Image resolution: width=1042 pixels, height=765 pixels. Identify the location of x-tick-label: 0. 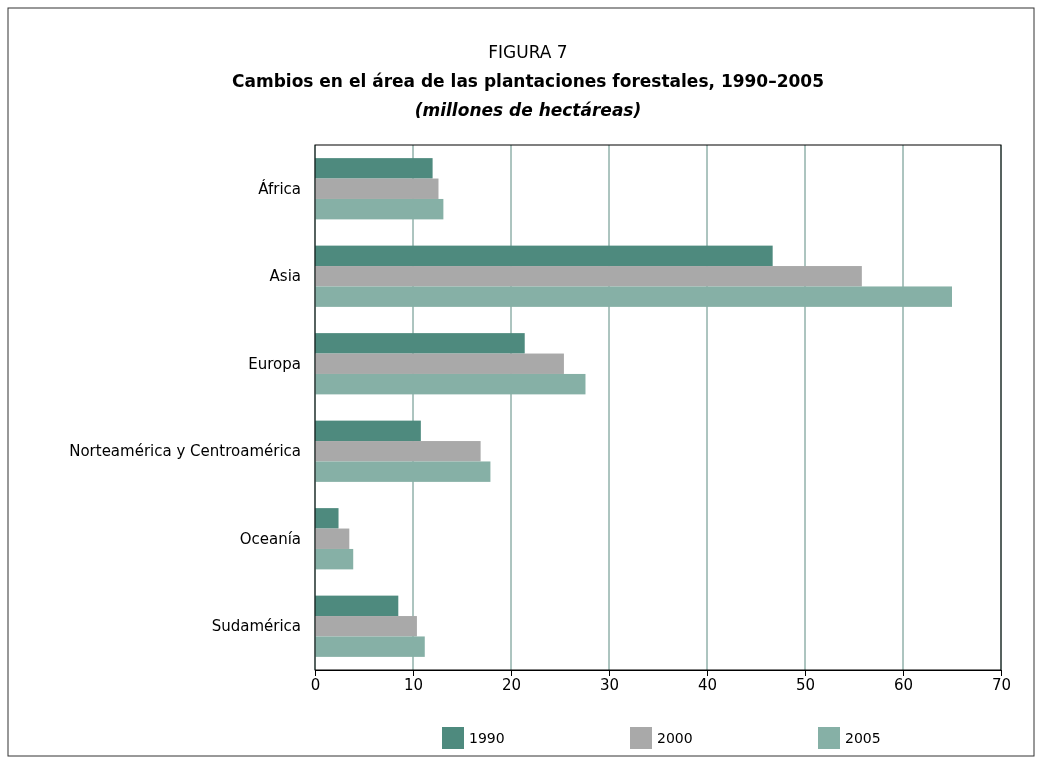
(315, 684).